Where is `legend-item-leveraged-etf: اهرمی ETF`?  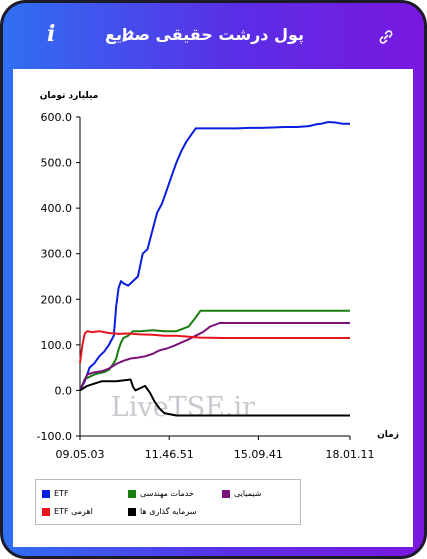
legend-item-leveraged-etf: اهرمی ETF is located at coordinates (67, 513).